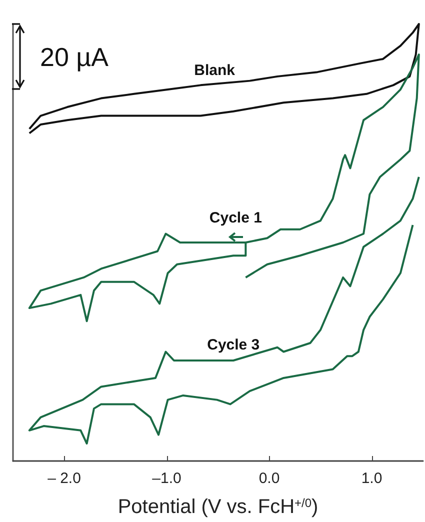 Image resolution: width=425 pixels, height=522 pixels. Describe the element at coordinates (269, 478) in the screenshot. I see `x-tick-label: 0.0` at that location.